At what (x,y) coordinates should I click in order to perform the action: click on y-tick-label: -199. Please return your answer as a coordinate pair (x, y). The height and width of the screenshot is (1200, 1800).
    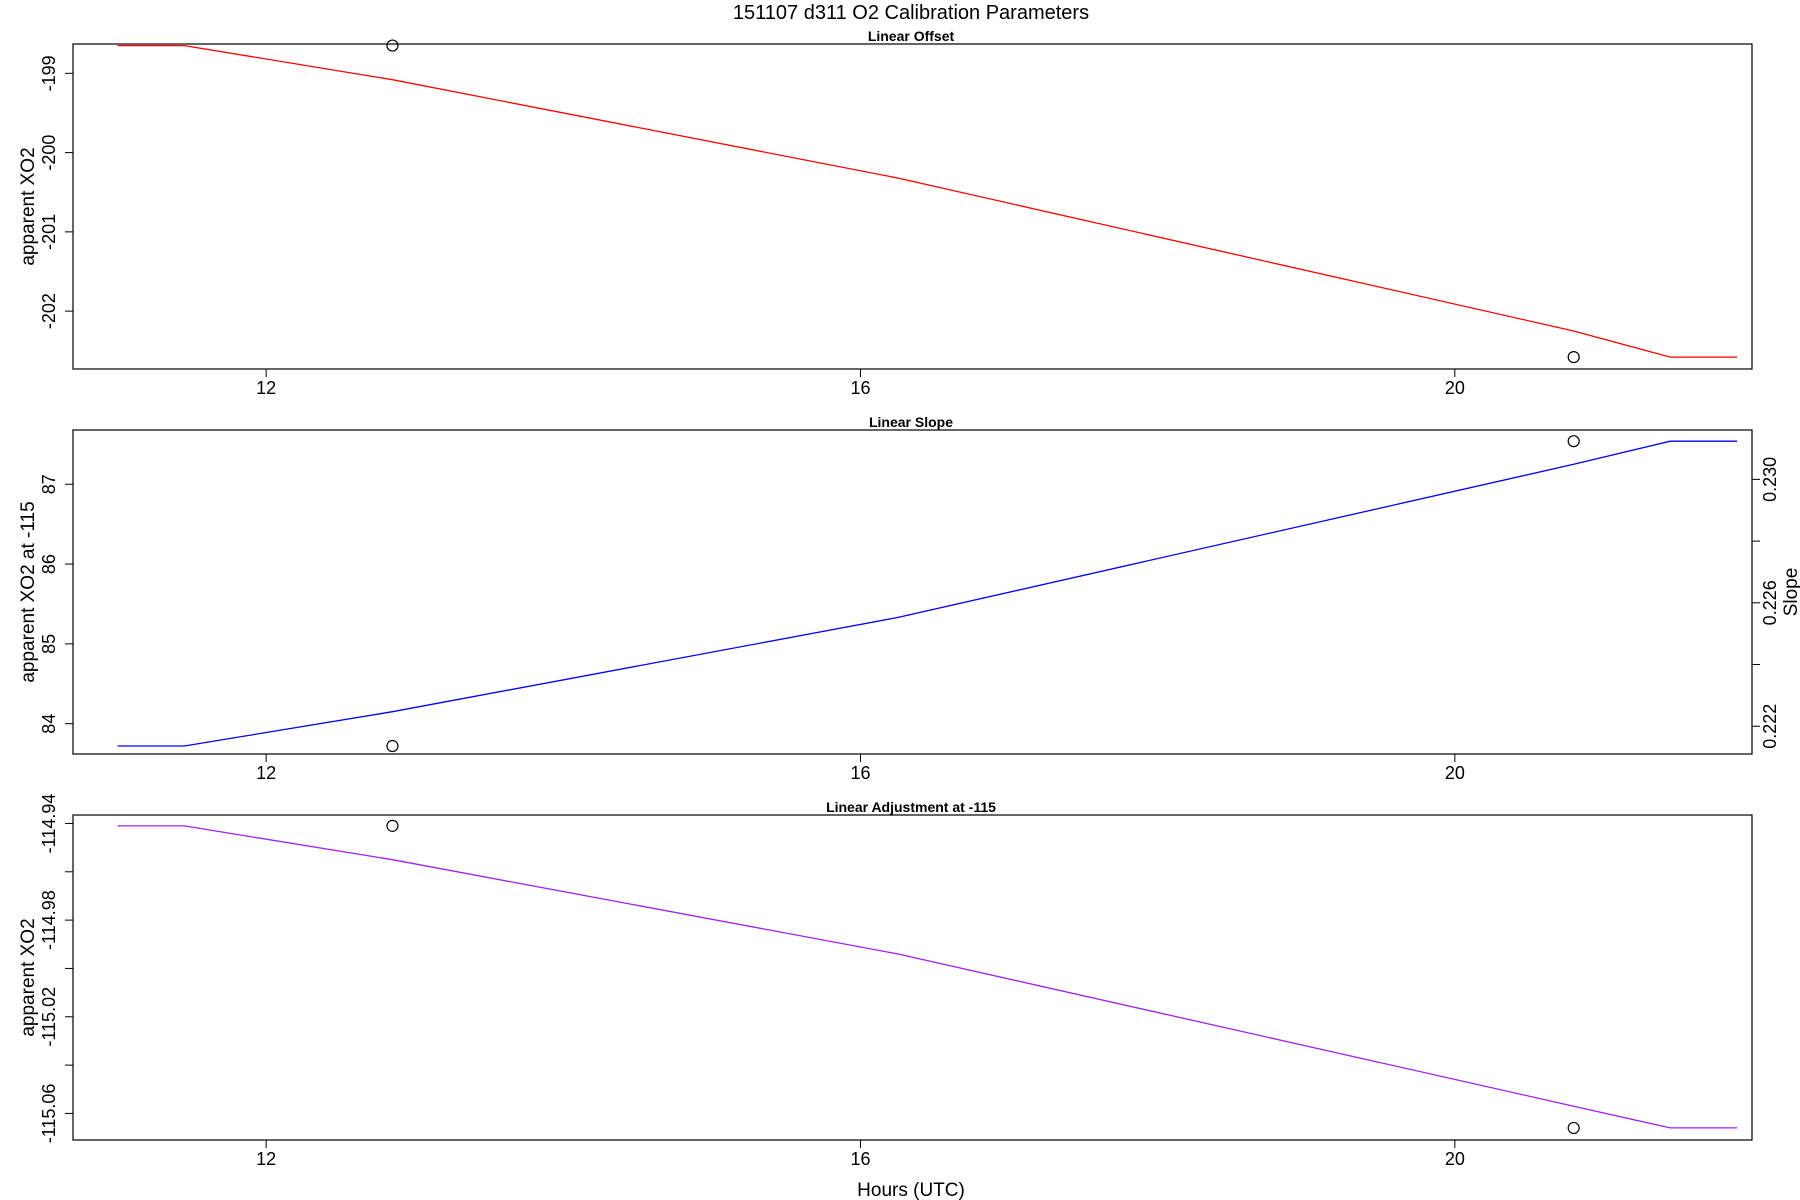
    Looking at the image, I should click on (49, 73).